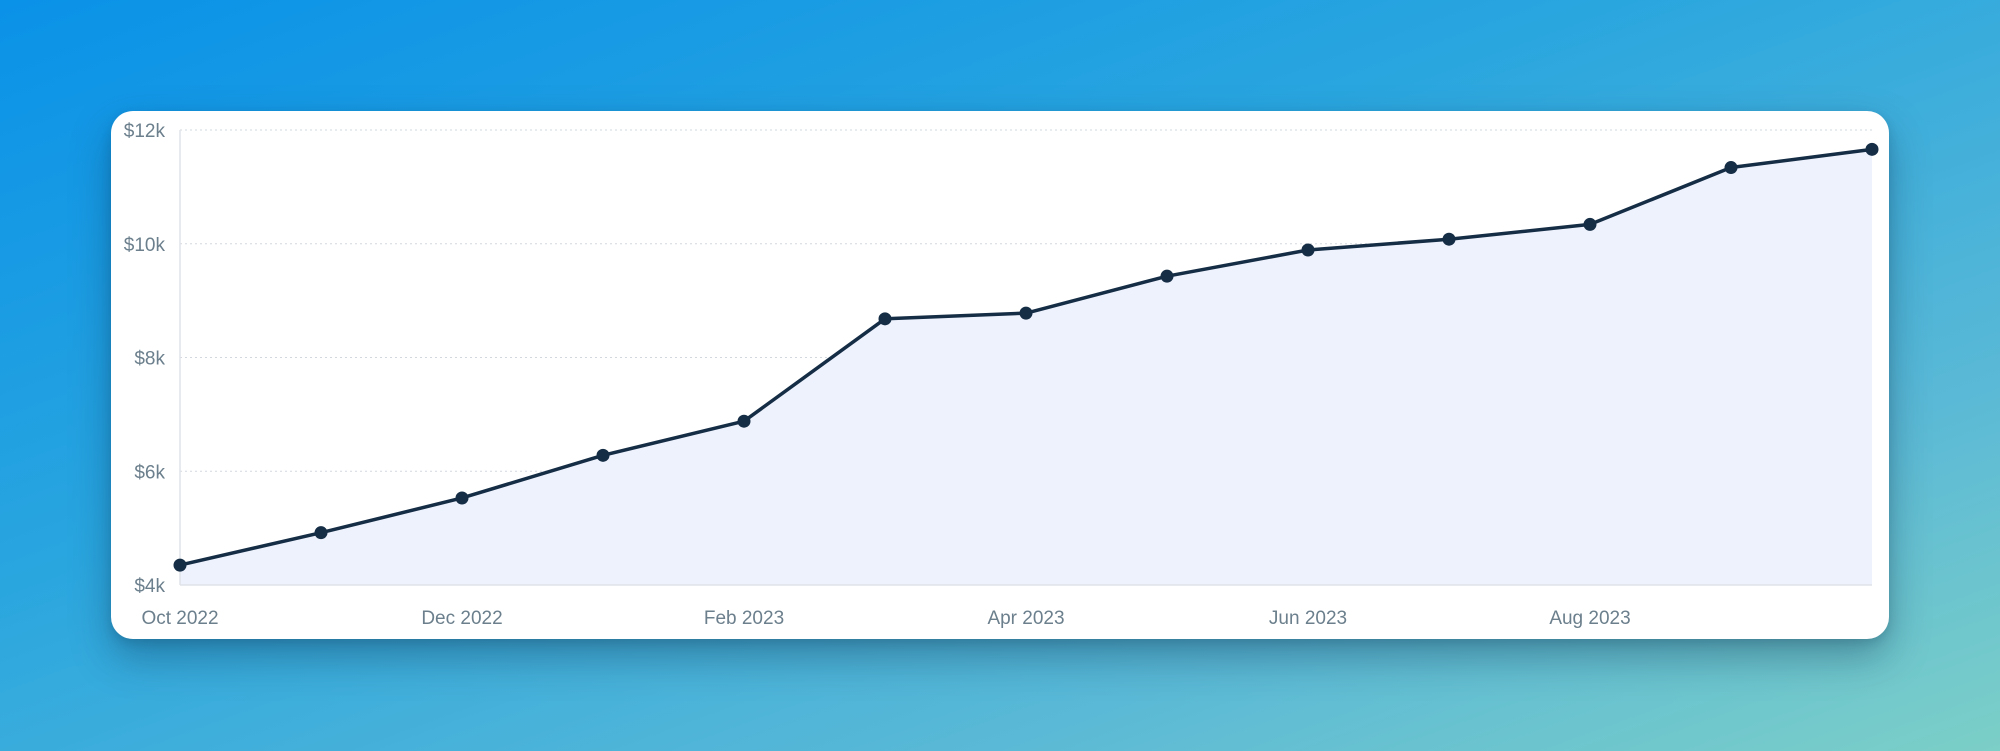  I want to click on x-tick-label: Feb 2023, so click(744, 618).